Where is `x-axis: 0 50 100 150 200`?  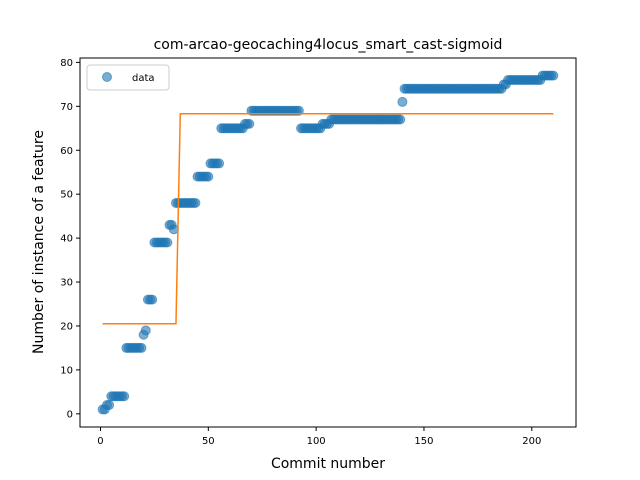
x-axis: 0 50 100 150 200 is located at coordinates (319, 437).